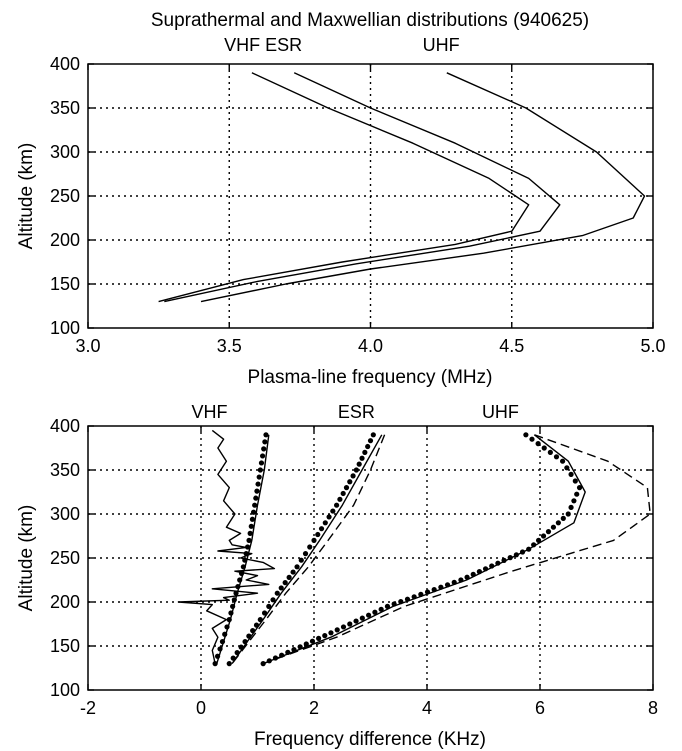 Image resolution: width=682 pixels, height=751 pixels. I want to click on x-tick-label: 3.5, so click(229, 346).